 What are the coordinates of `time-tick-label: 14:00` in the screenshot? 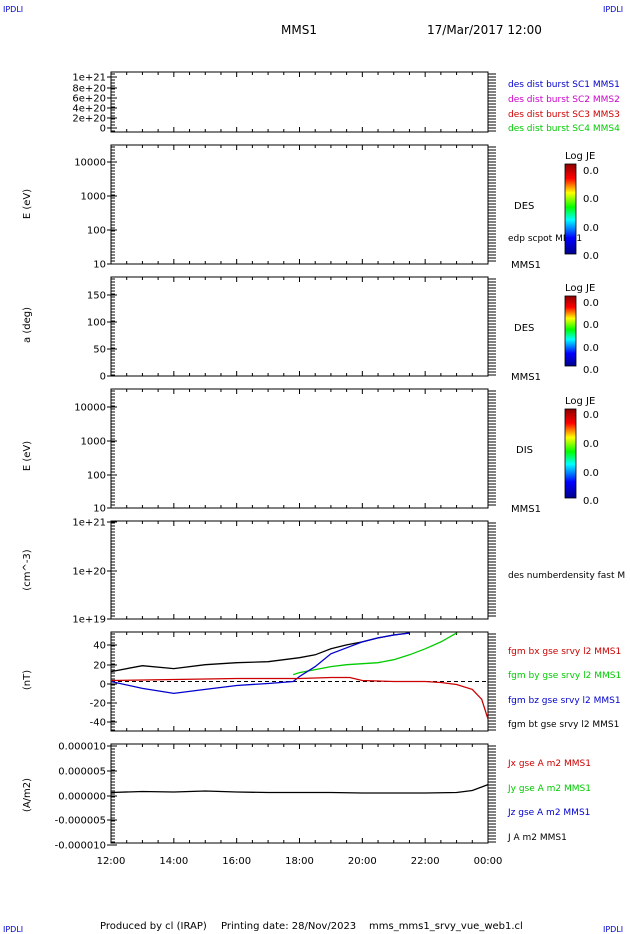 It's located at (173, 861).